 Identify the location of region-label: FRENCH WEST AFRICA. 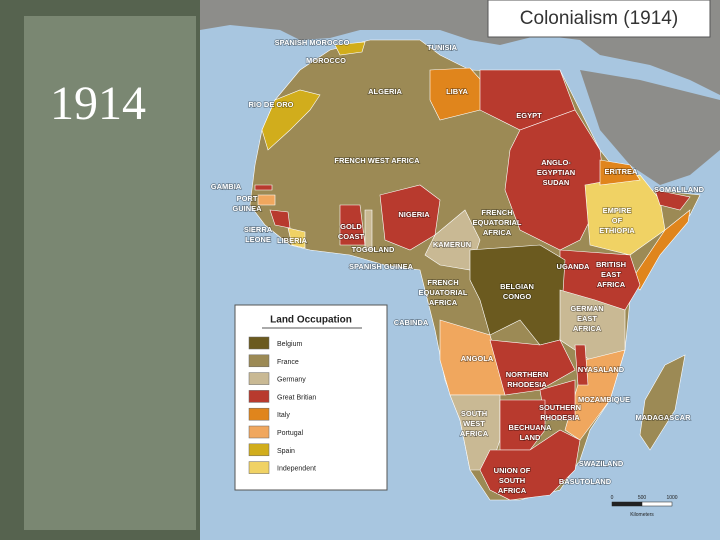
(377, 160).